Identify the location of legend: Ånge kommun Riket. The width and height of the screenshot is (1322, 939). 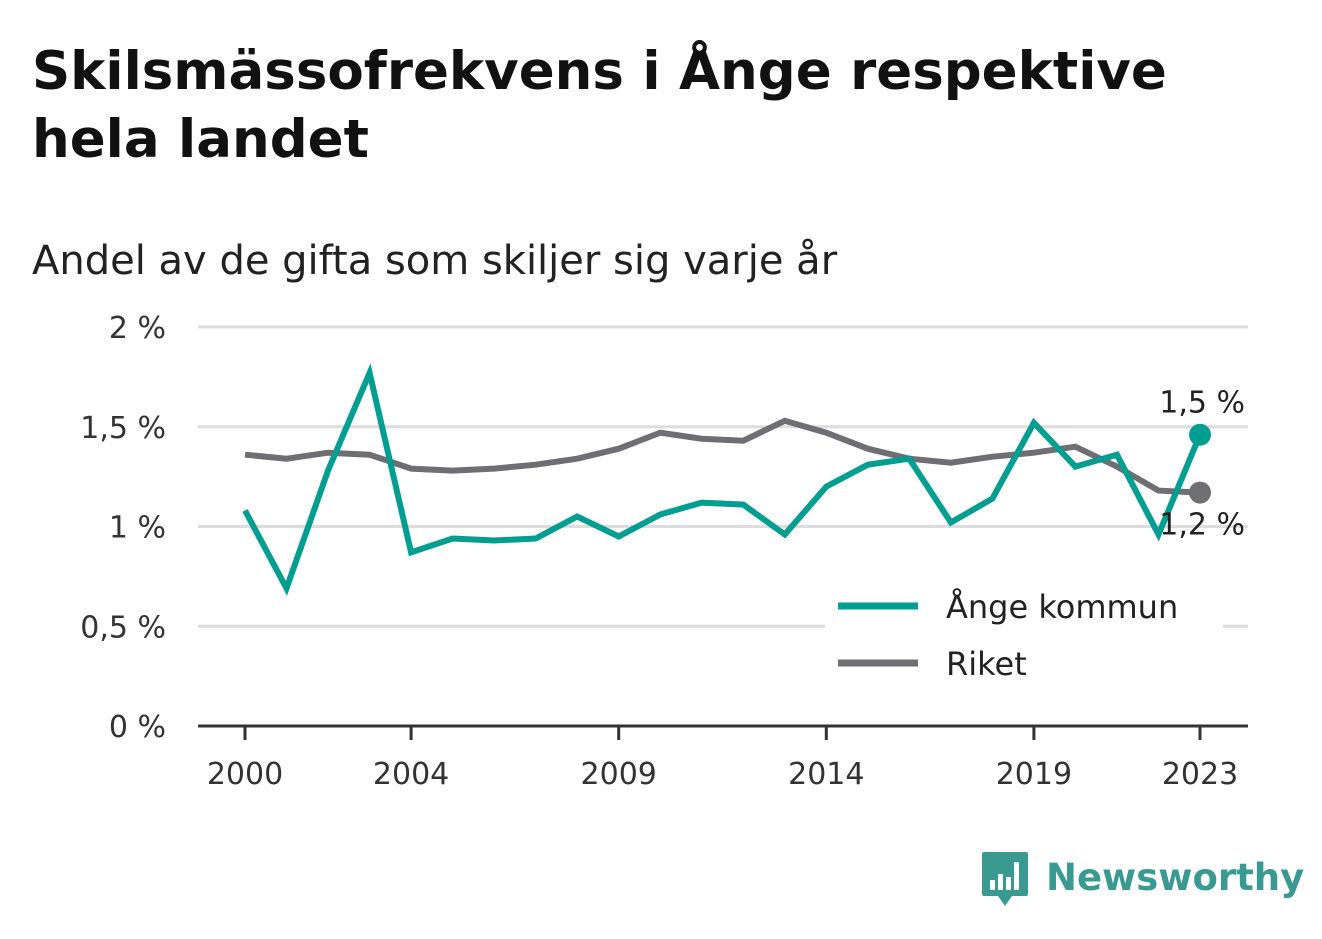
(1024, 632).